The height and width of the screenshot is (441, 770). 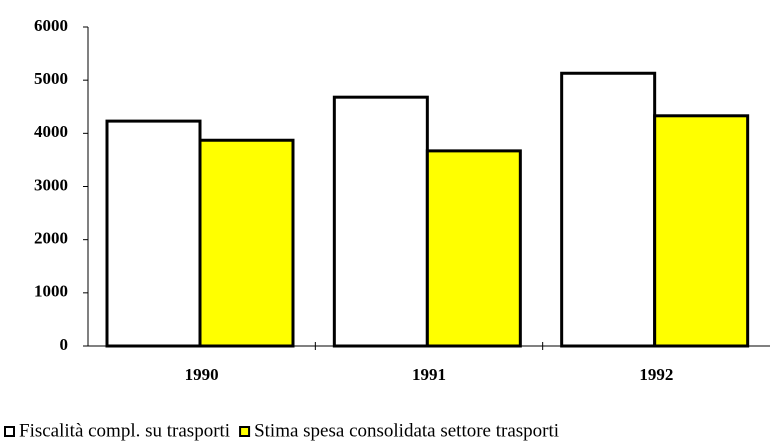 What do you see at coordinates (51, 184) in the screenshot?
I see `y-tick-label: 3000` at bounding box center [51, 184].